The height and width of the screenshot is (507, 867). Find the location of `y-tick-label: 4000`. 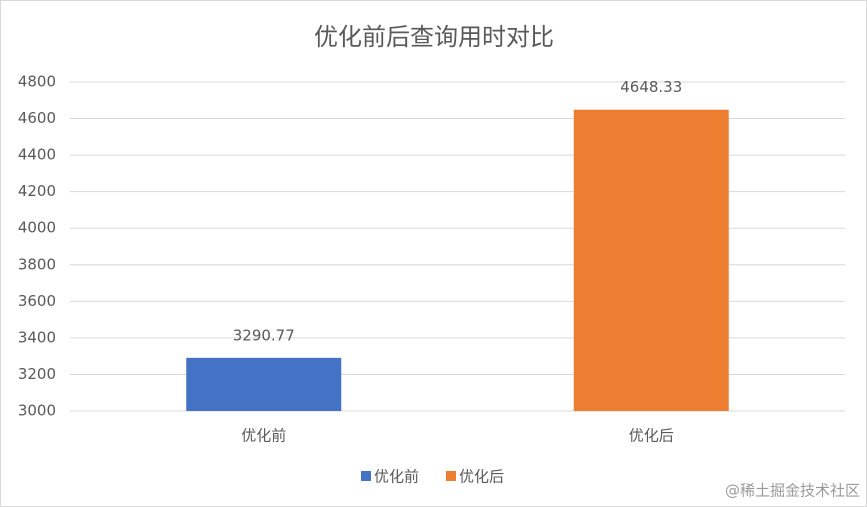

y-tick-label: 4000 is located at coordinates (37, 228).